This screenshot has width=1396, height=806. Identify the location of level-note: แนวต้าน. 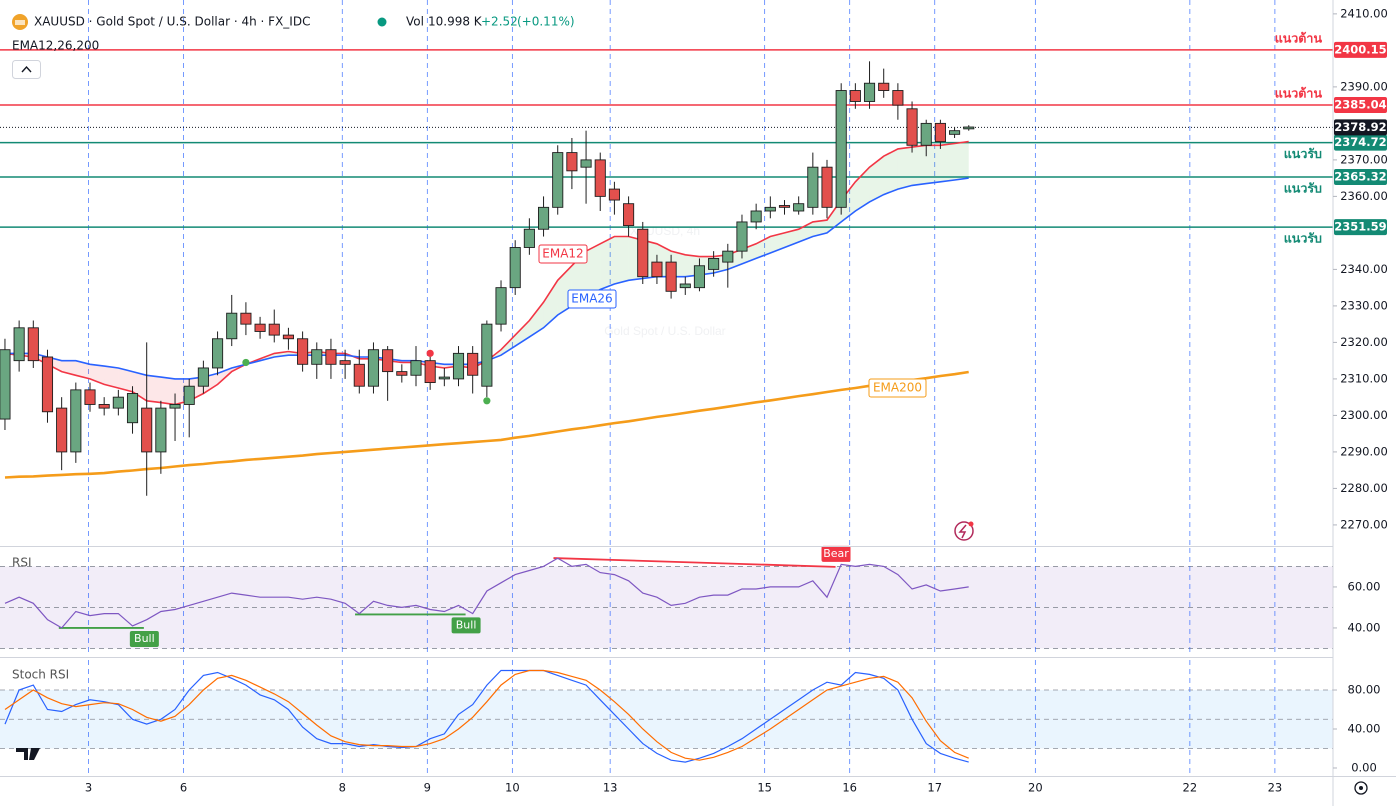
(1299, 37).